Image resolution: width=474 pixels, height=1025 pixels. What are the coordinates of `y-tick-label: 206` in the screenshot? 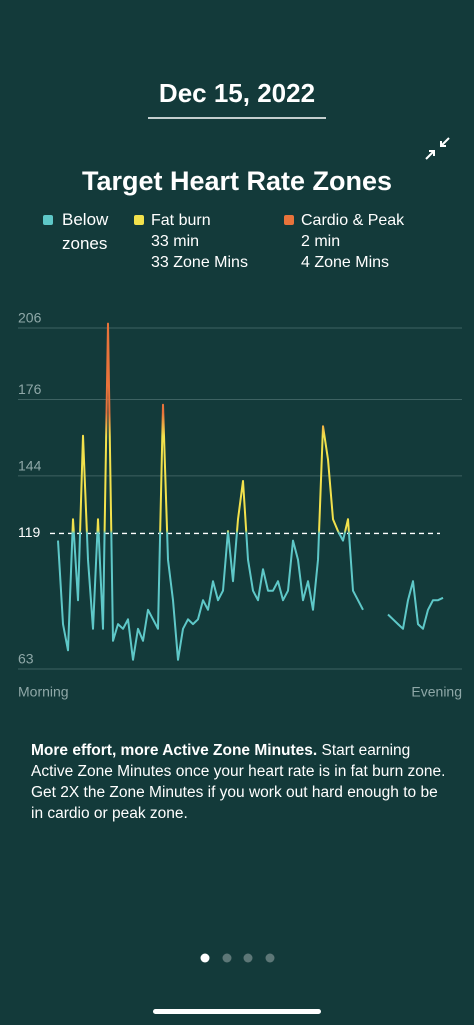 It's located at (30, 318).